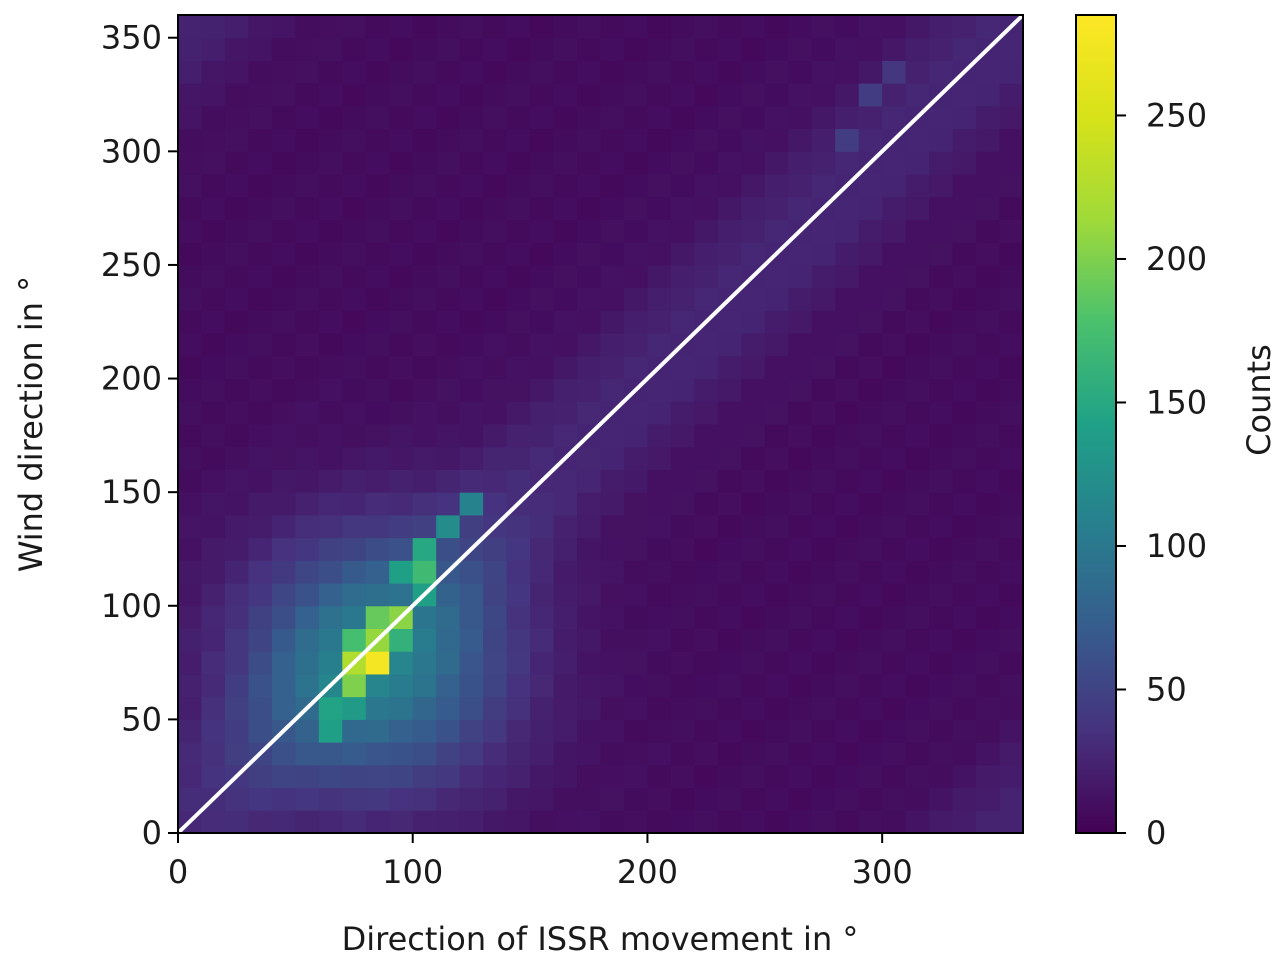  Describe the element at coordinates (131, 379) in the screenshot. I see `y-tick-label: 200` at that location.